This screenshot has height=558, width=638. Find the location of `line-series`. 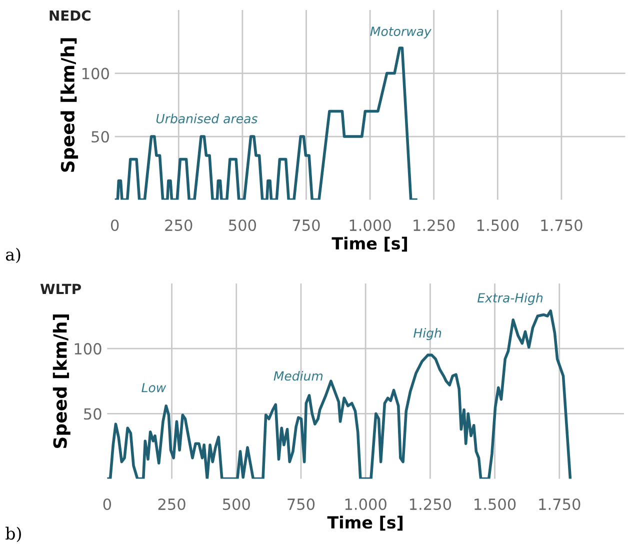

line-series is located at coordinates (266, 123).